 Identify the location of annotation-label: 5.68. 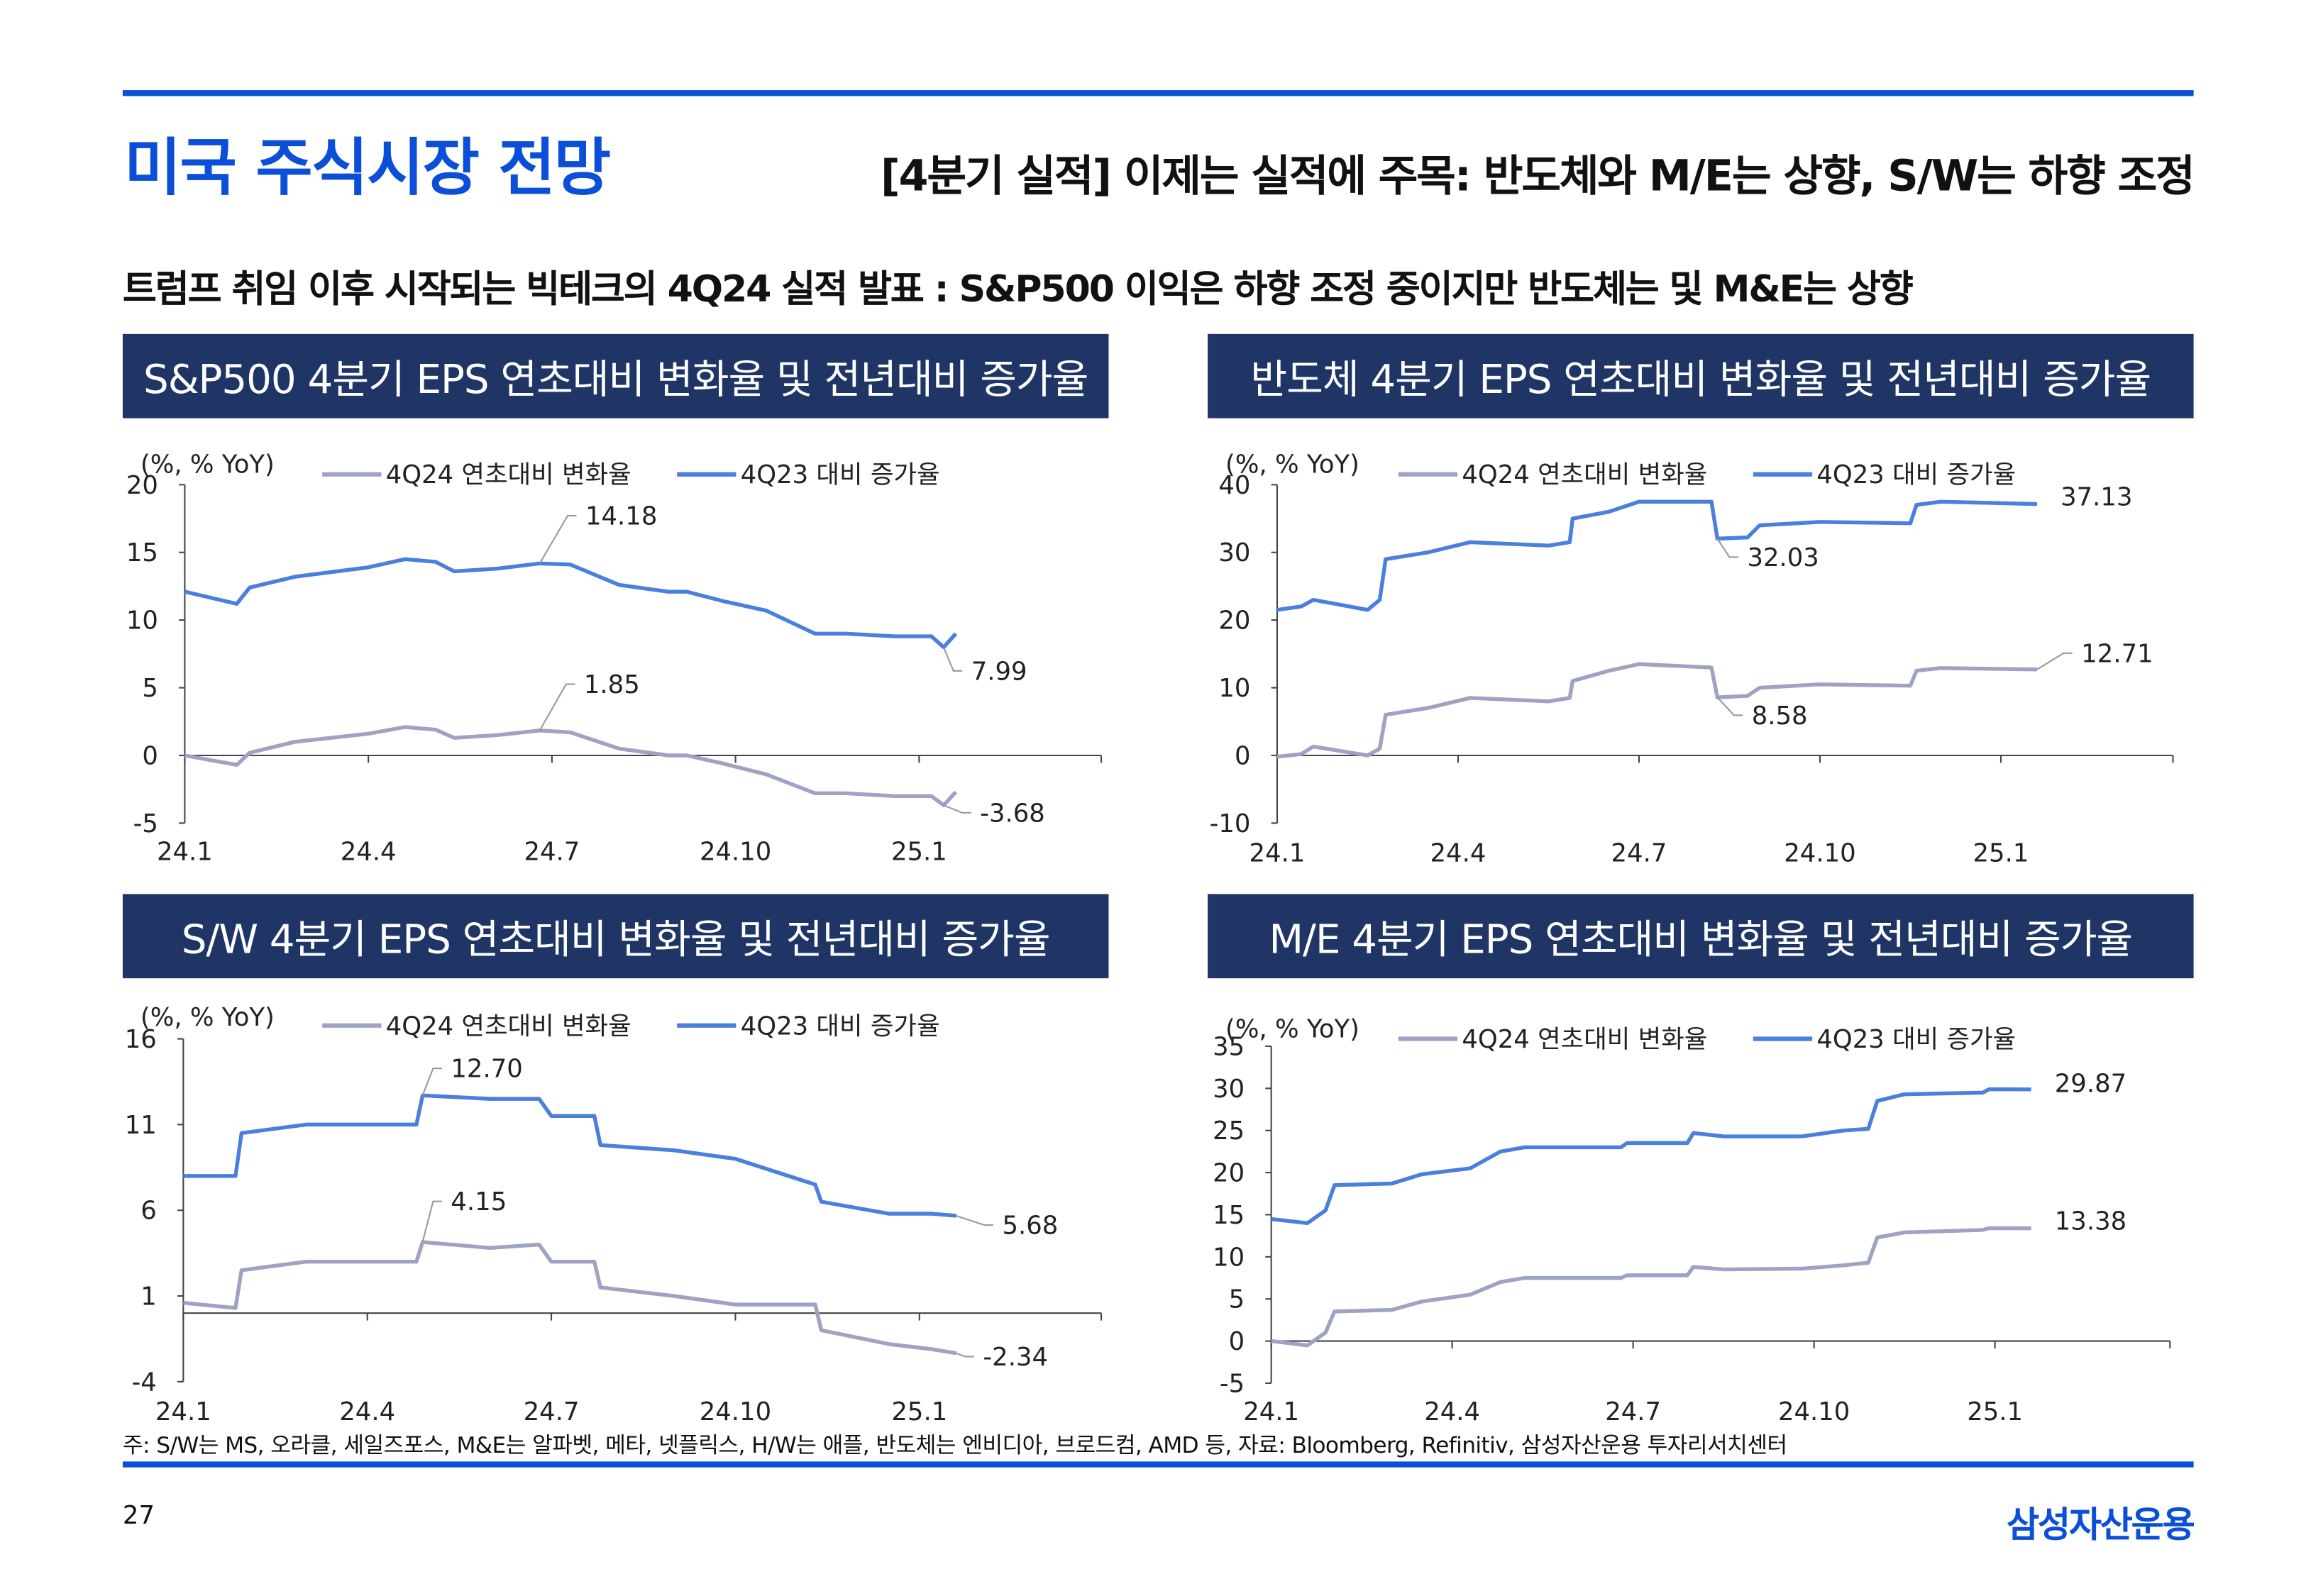
(1030, 1227).